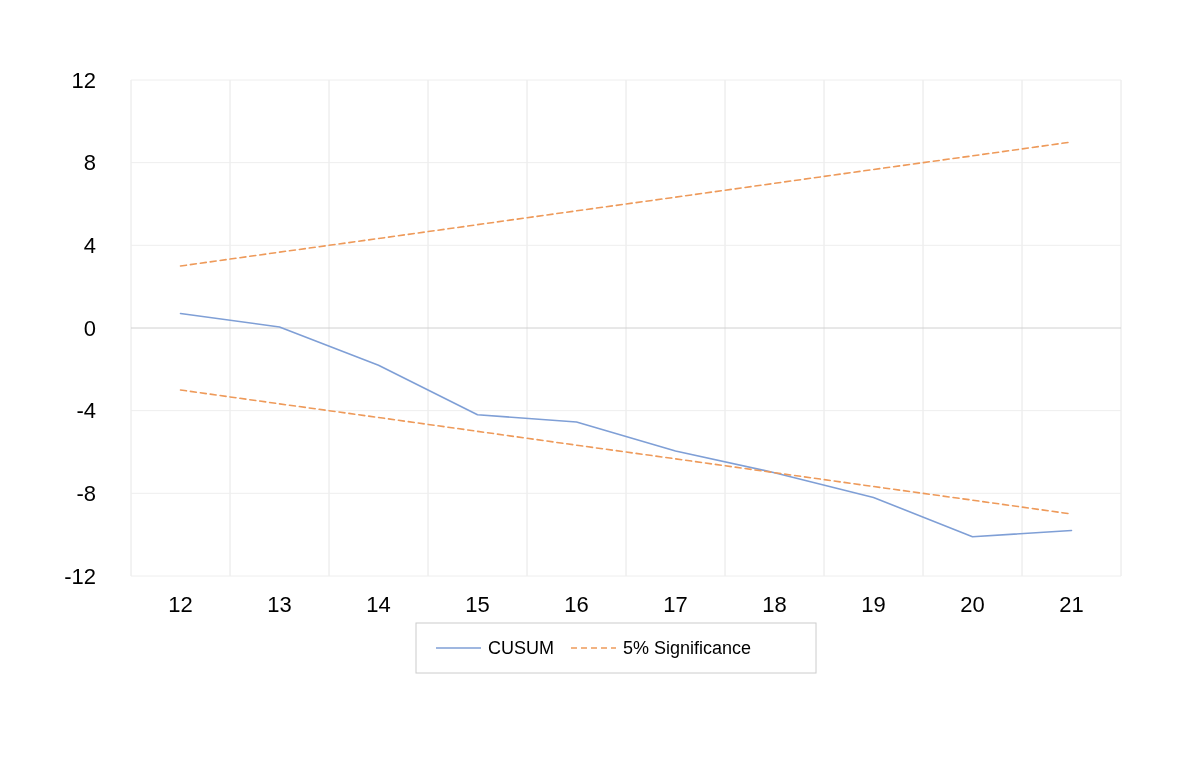 The height and width of the screenshot is (760, 1181). Describe the element at coordinates (89, 163) in the screenshot. I see `y-tick-label: 8` at that location.